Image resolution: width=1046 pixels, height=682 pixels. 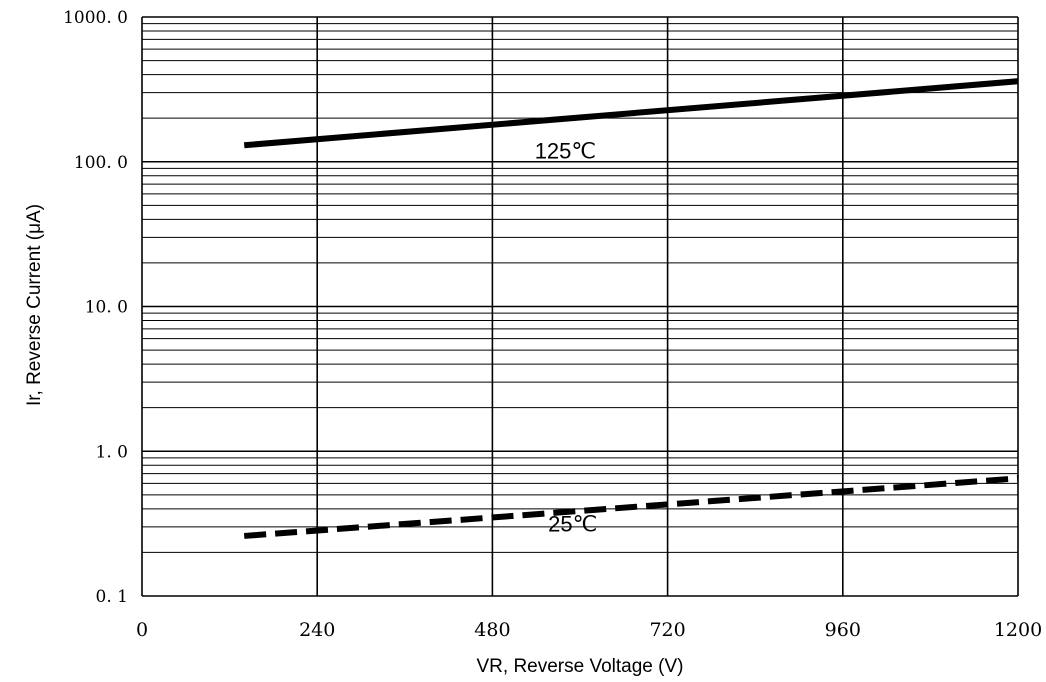 I want to click on y-tick-label: 0. 1, so click(x=112, y=597).